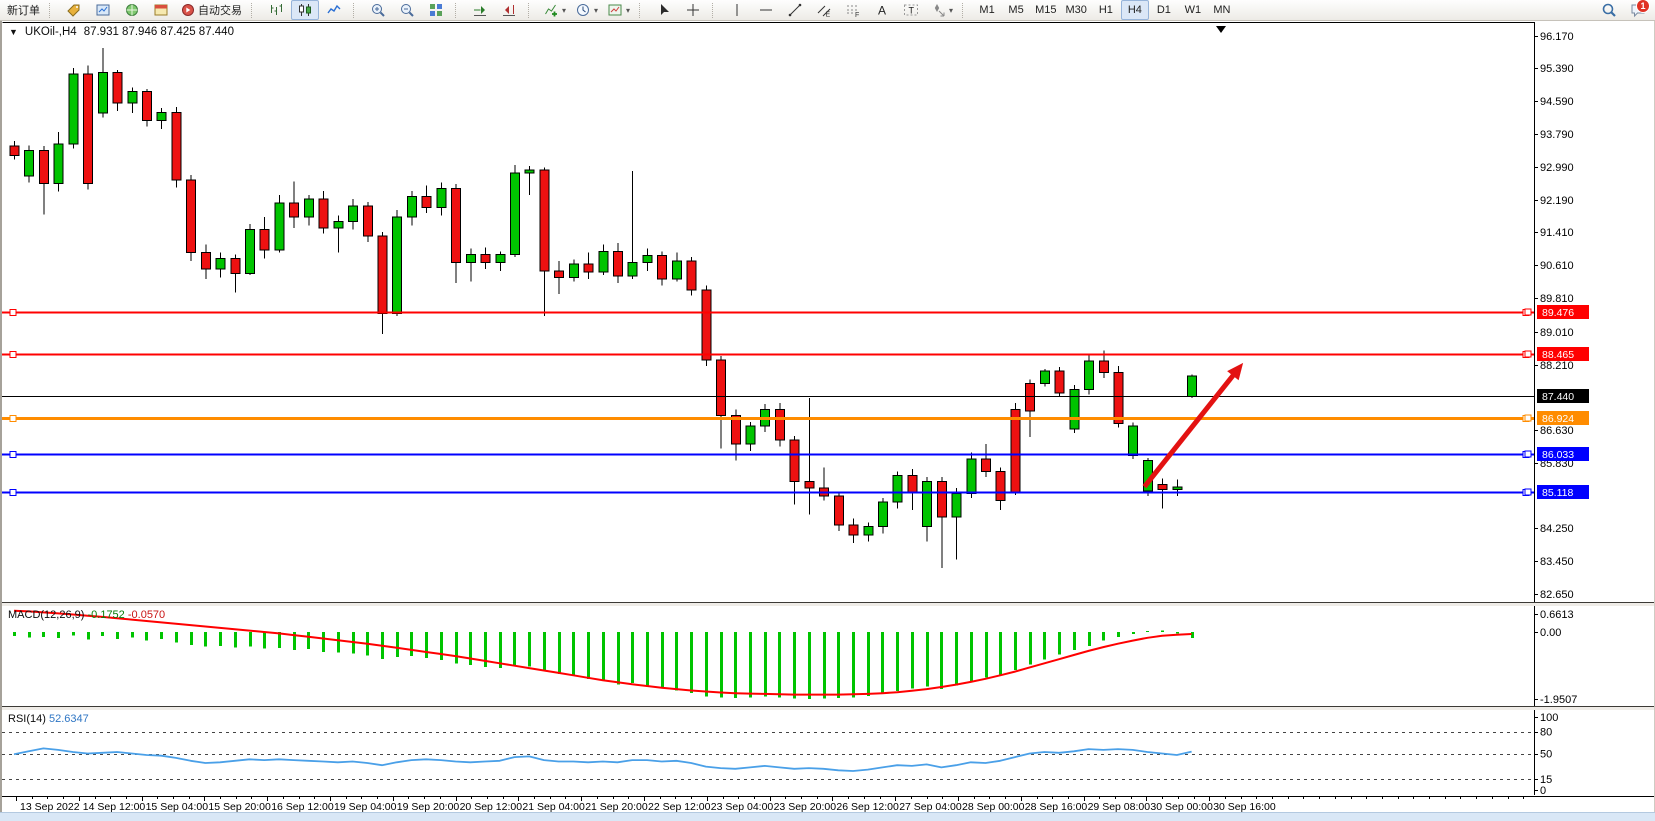 Image resolution: width=1655 pixels, height=821 pixels. What do you see at coordinates (177, 807) in the screenshot?
I see `date-label: 15 Sep 04:00` at bounding box center [177, 807].